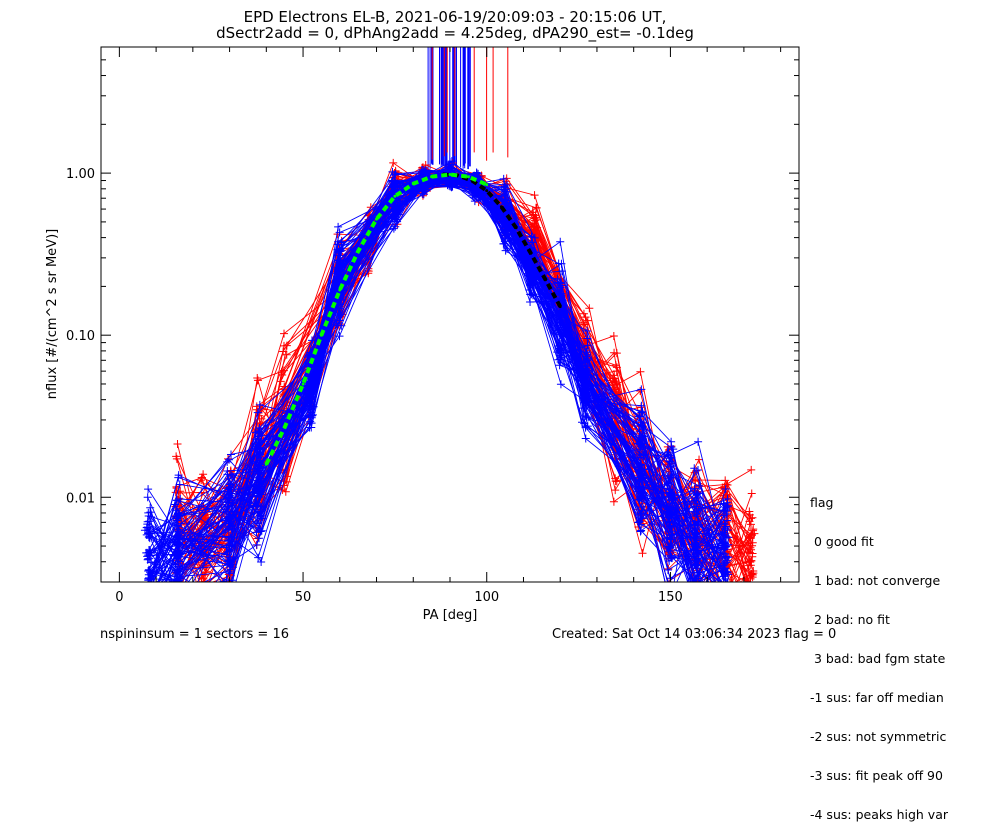 The width and height of the screenshot is (1000, 834). What do you see at coordinates (80, 498) in the screenshot?
I see `y-tick-label: 0.01` at bounding box center [80, 498].